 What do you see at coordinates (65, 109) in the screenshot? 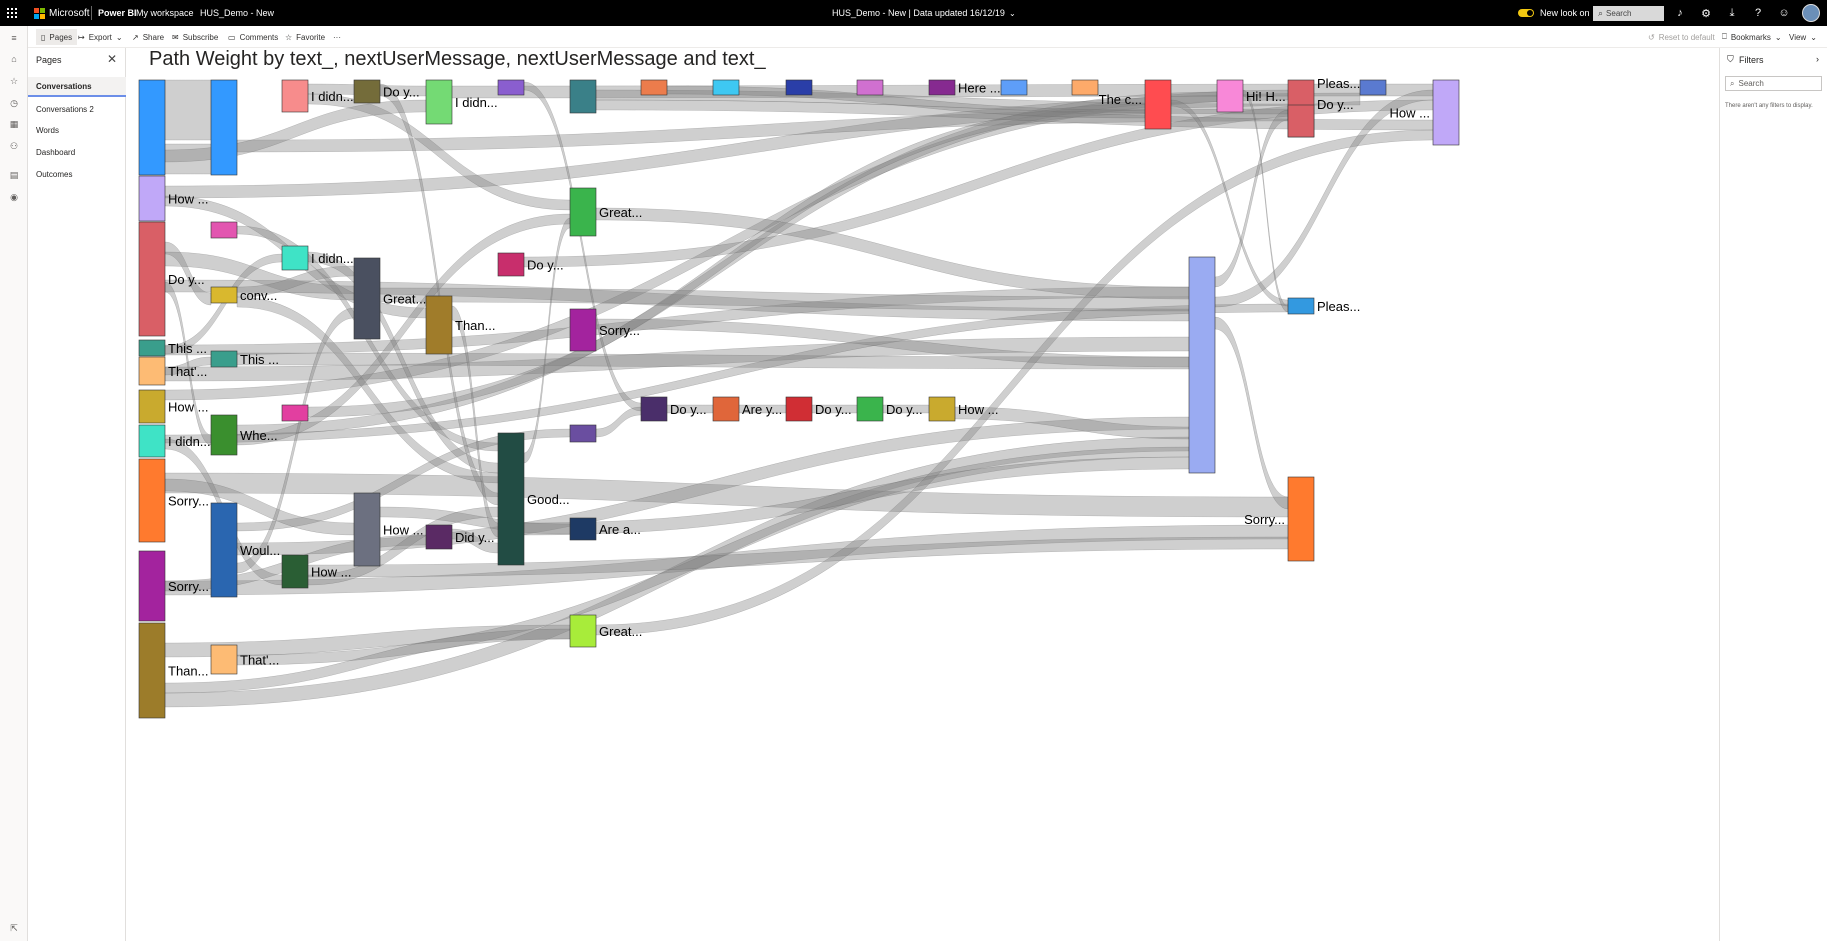
I see `page-tab-conversations-2: Conversations 2` at bounding box center [65, 109].